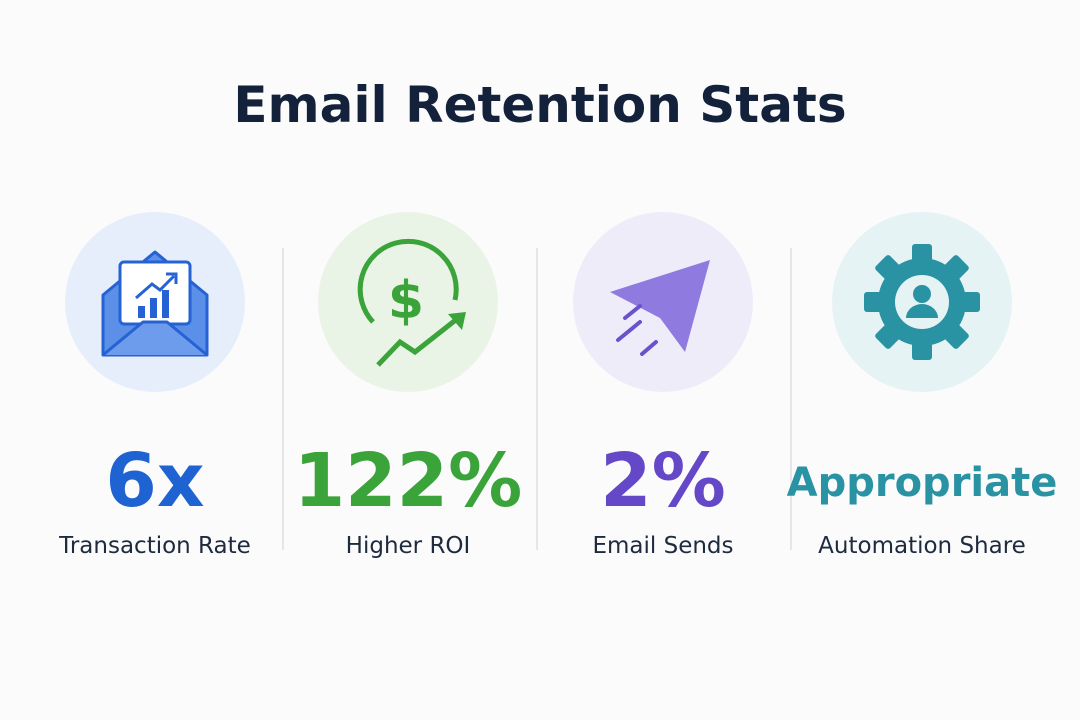  What do you see at coordinates (922, 483) in the screenshot?
I see `stat-value: Appropriate` at bounding box center [922, 483].